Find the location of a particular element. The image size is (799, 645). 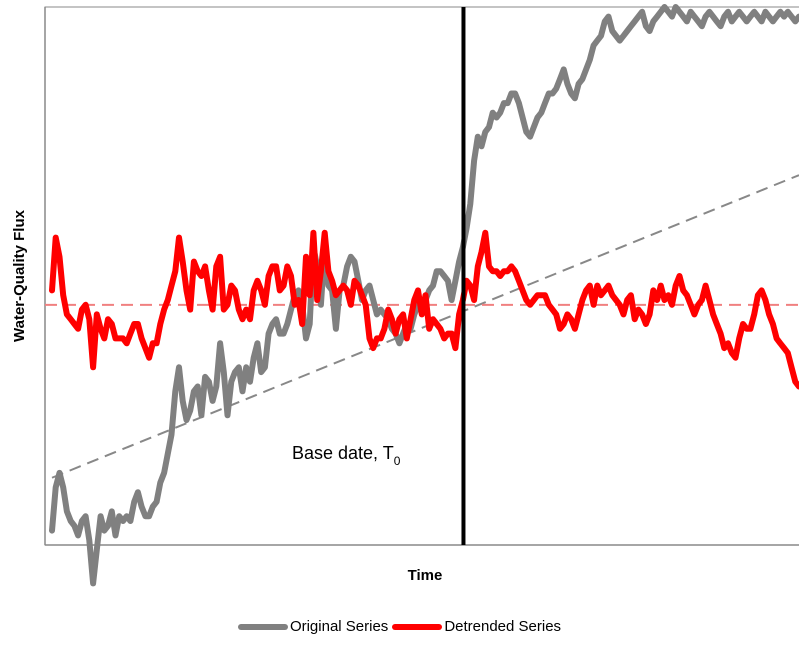

legend-item-original: Original Series is located at coordinates (313, 626).